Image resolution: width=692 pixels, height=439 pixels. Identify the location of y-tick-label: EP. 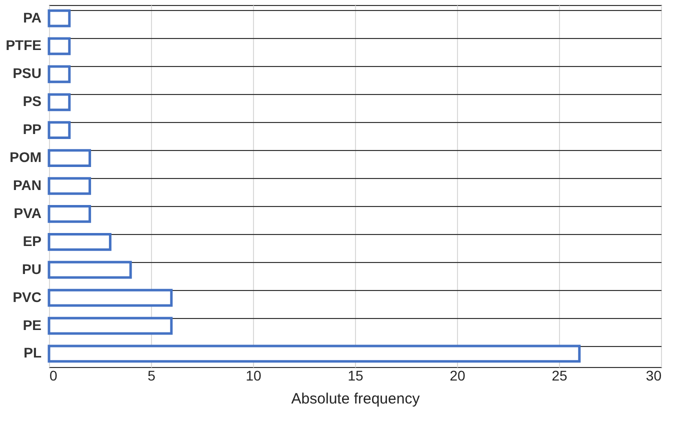
(32, 240).